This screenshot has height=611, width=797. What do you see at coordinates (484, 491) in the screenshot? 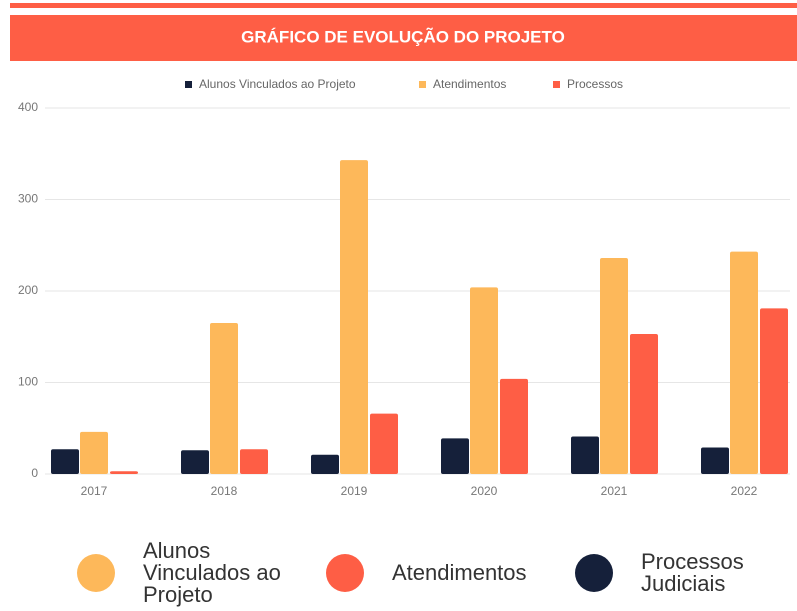
I see `x-tick-label: 2020` at bounding box center [484, 491].